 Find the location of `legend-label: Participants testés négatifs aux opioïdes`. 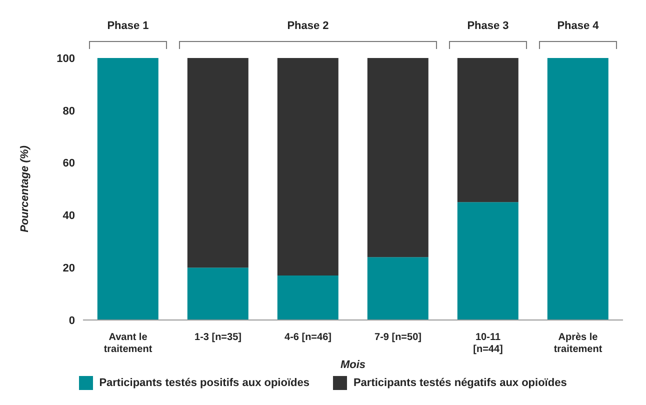

legend-label: Participants testés négatifs aux opioïdes is located at coordinates (460, 383).